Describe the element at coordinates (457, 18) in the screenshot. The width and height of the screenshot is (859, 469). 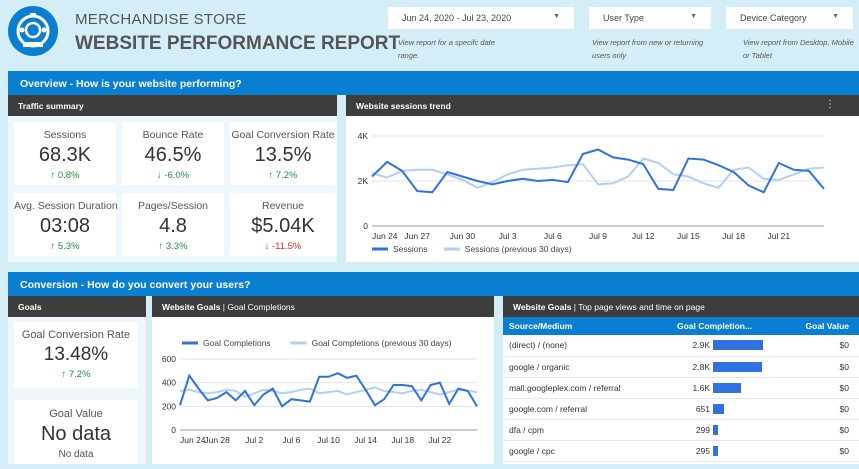
I see `date-range-value: Jun 24, 2020 - Jul 23, 2020` at that location.